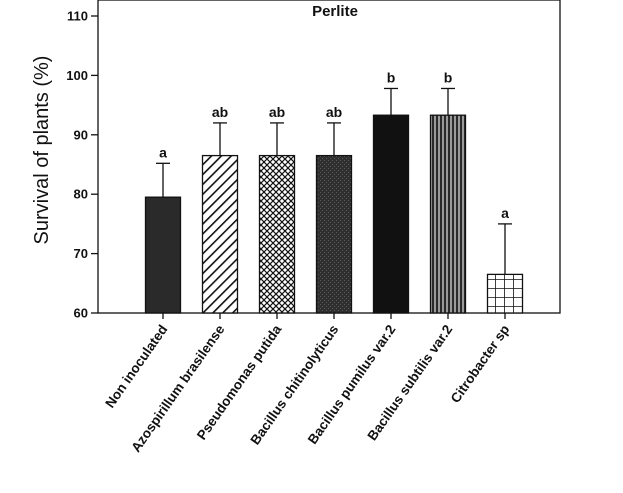 The width and height of the screenshot is (623, 493). Describe the element at coordinates (177, 388) in the screenshot. I see `category-label: Azospirillum brasilense` at that location.